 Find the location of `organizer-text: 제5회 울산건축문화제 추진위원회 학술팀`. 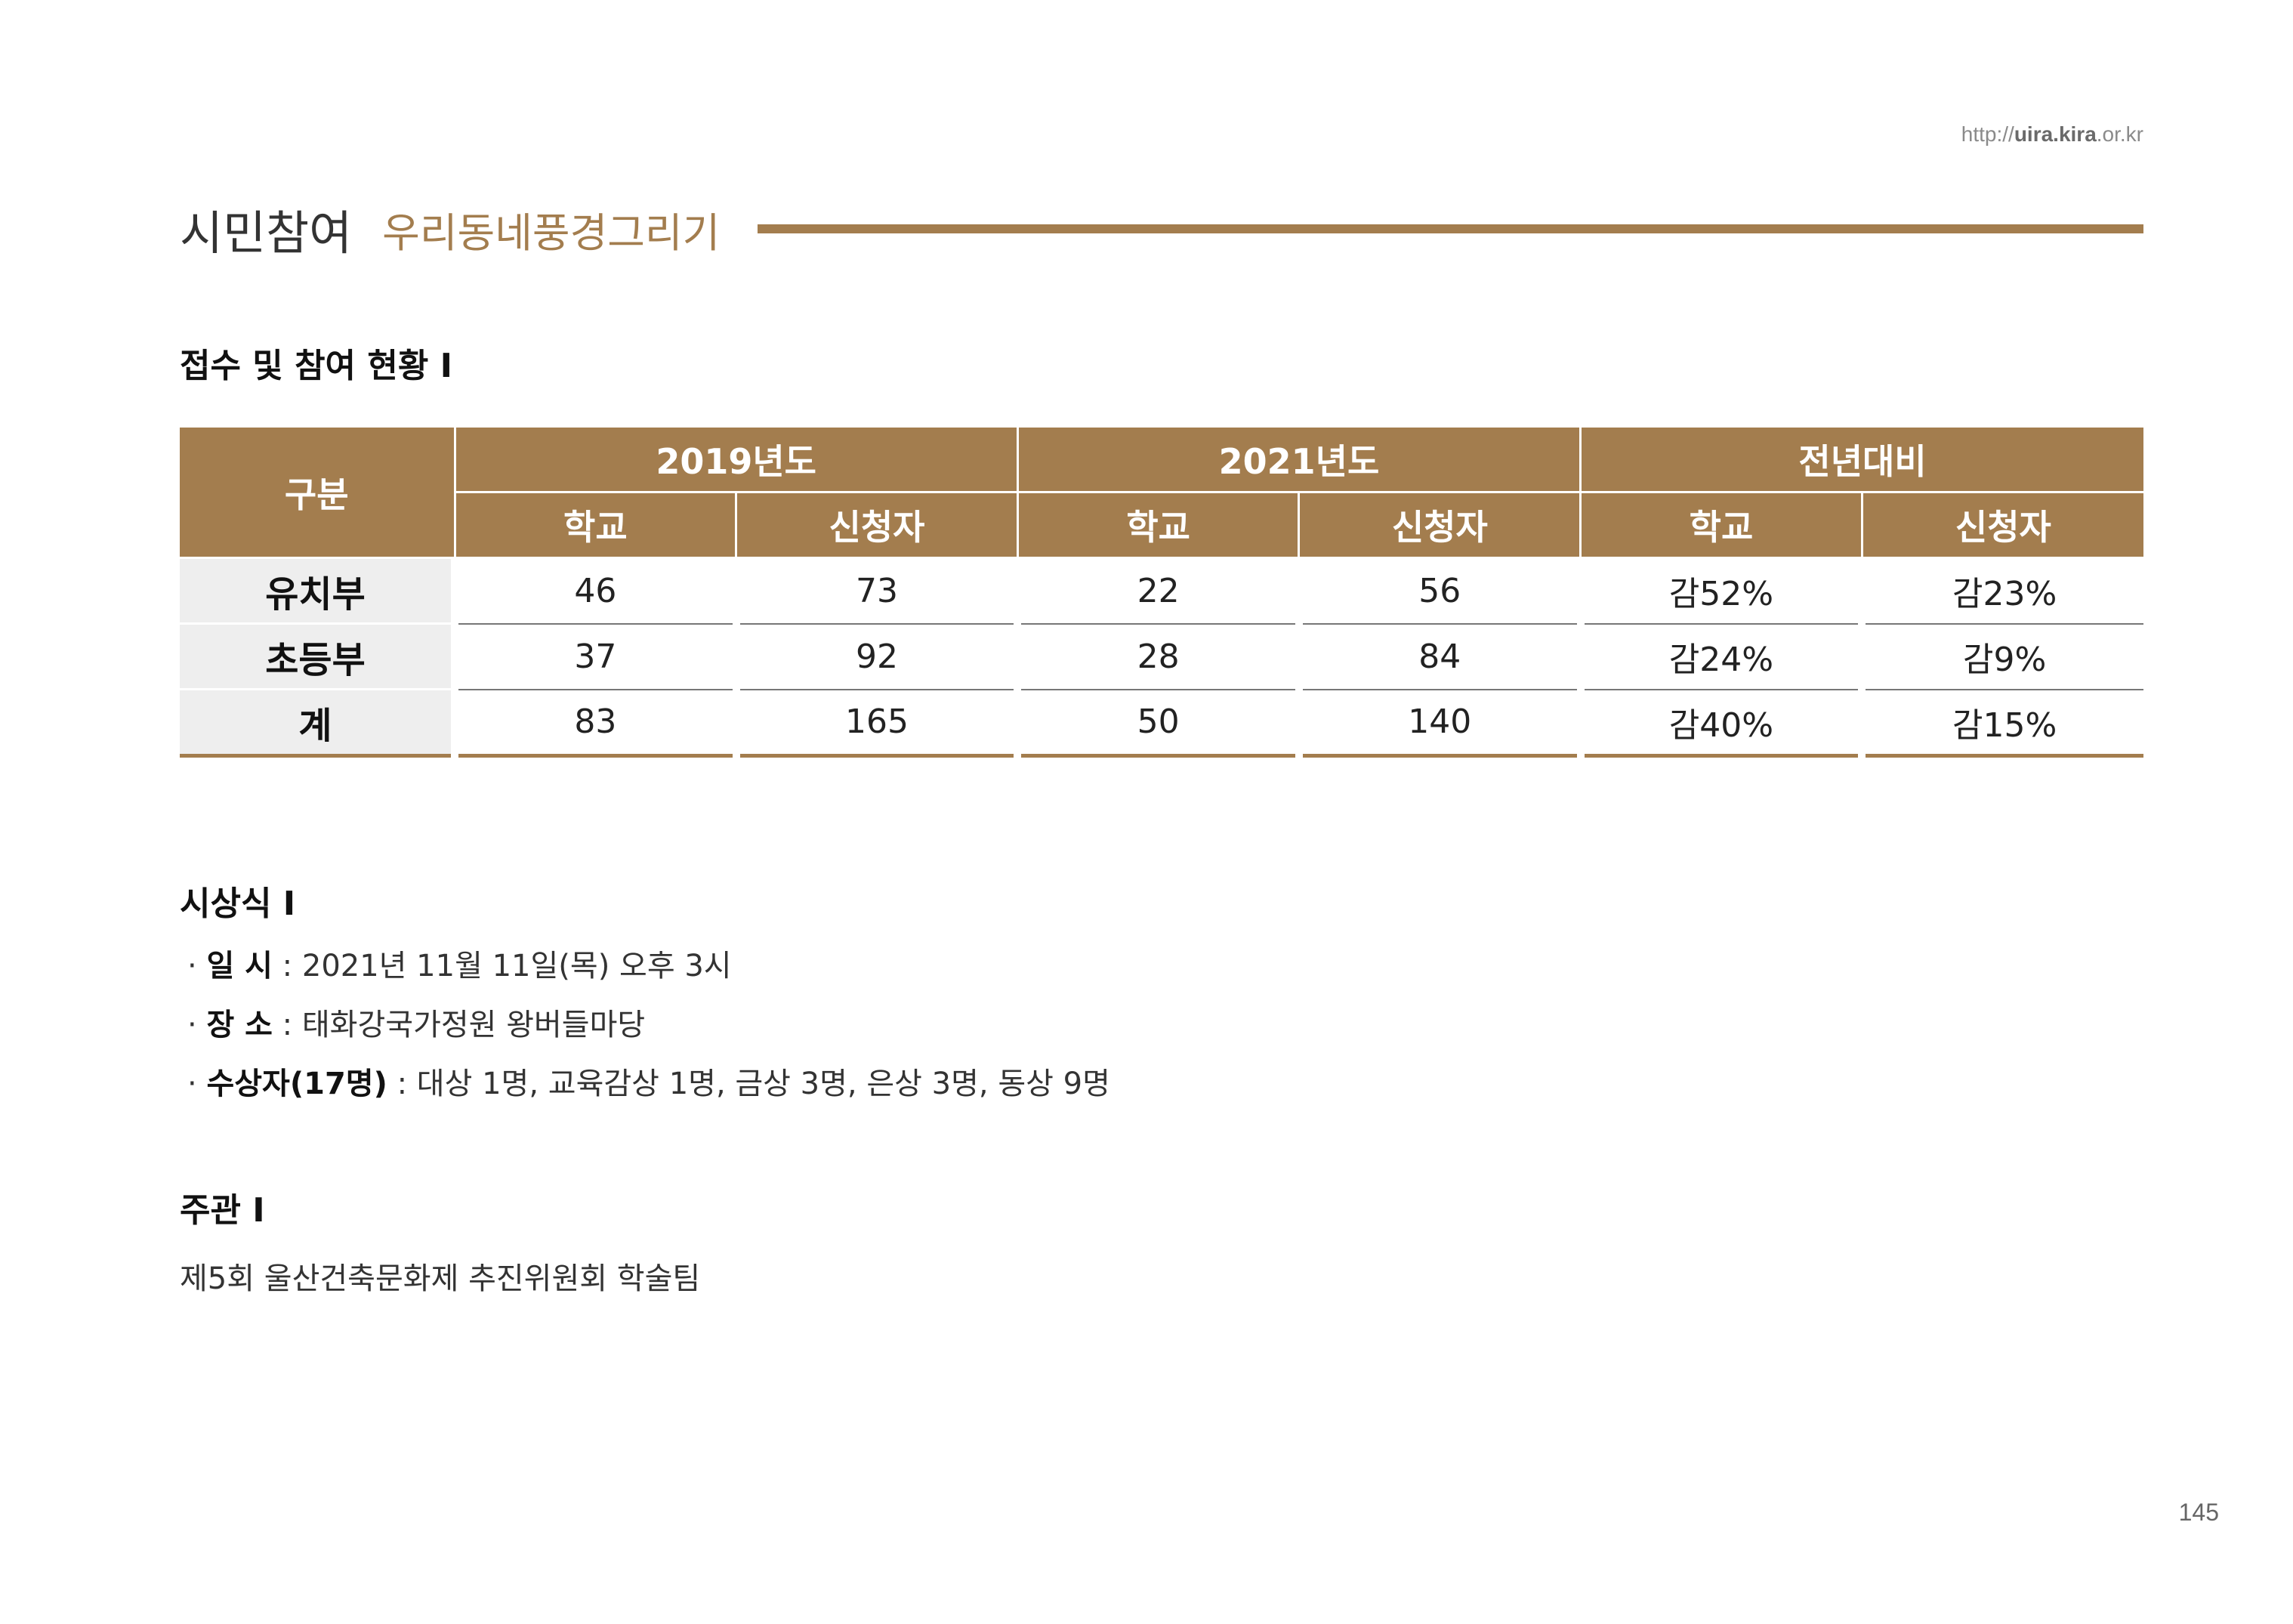

organizer-text: 제5회 울산건축문화제 추진위원회 학술팀 is located at coordinates (440, 1278).